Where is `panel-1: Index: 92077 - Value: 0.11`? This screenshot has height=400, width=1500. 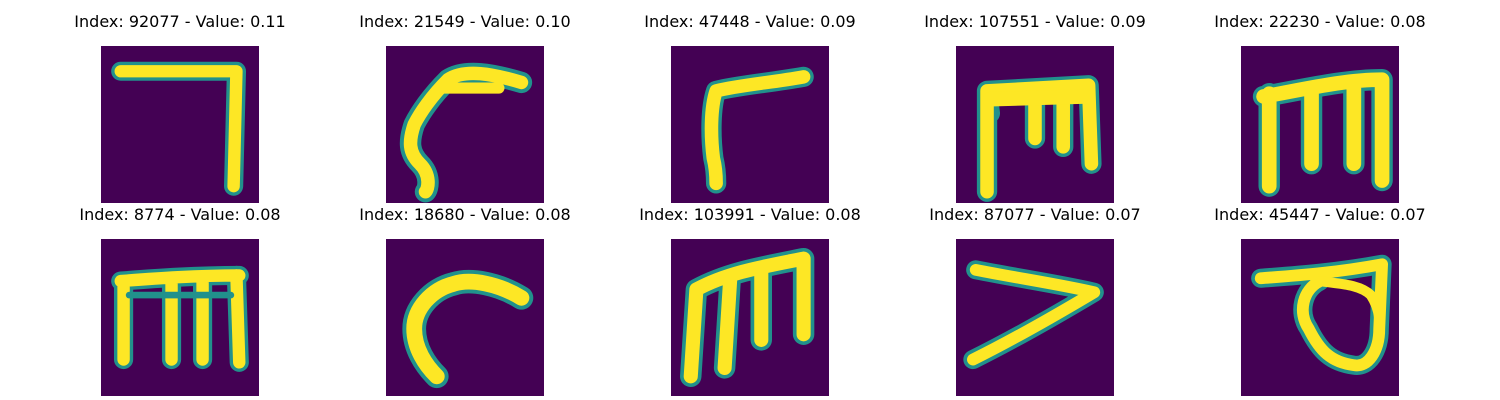 panel-1: Index: 92077 - Value: 0.11 is located at coordinates (180, 107).